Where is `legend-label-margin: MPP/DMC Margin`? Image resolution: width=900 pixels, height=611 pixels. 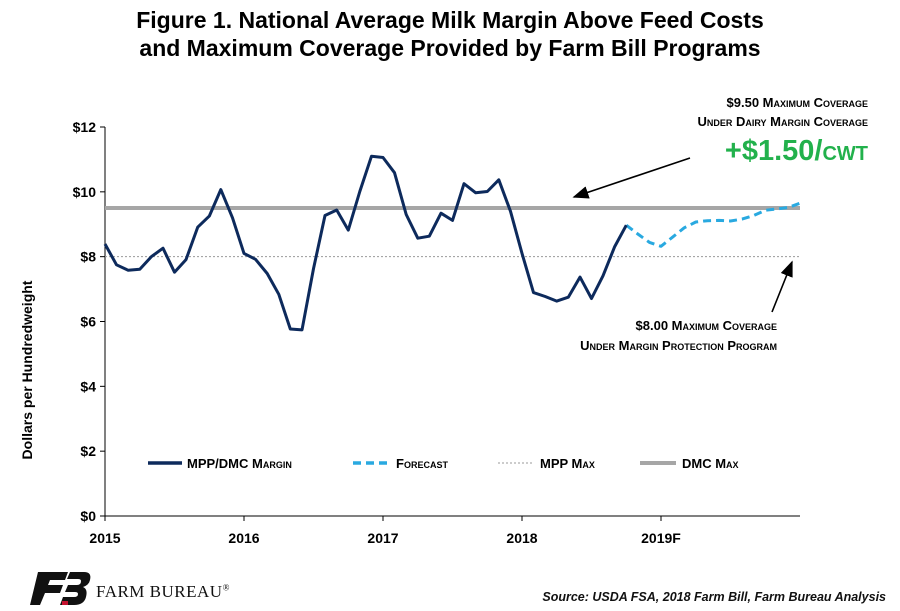 legend-label-margin: MPP/DMC Margin is located at coordinates (239, 463).